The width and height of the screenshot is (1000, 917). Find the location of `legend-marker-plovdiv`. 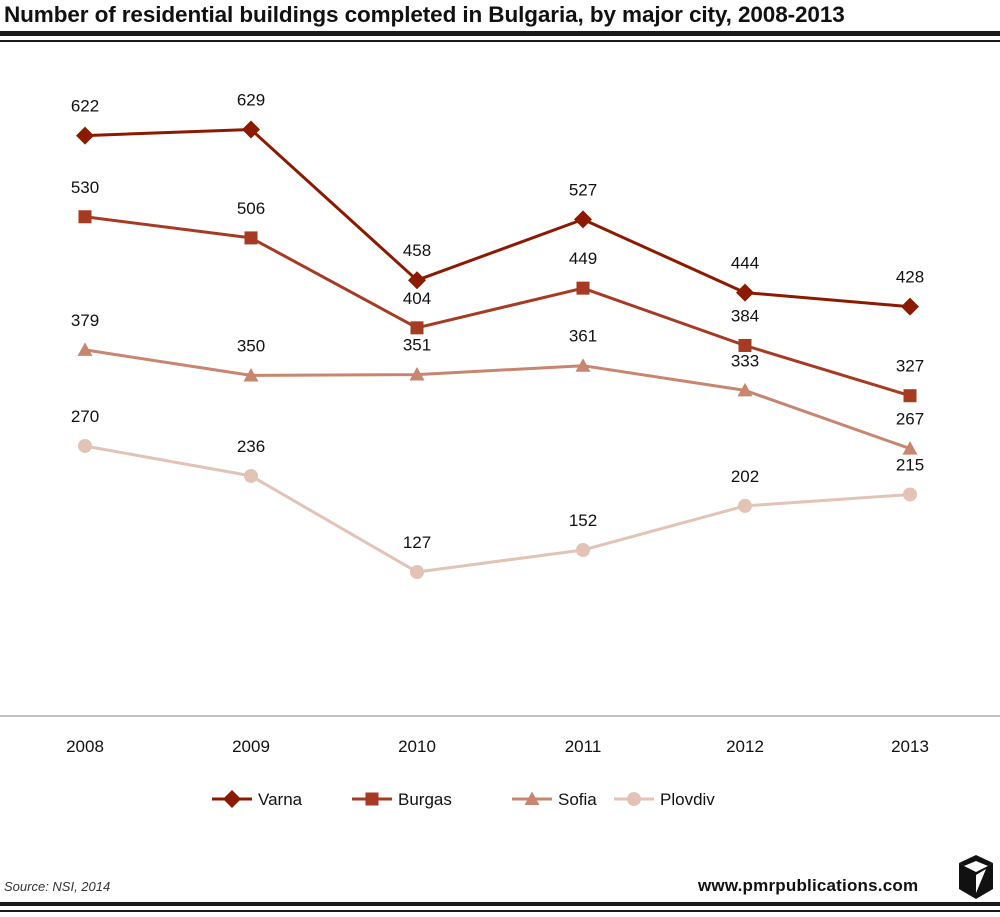

legend-marker-plovdiv is located at coordinates (634, 799).